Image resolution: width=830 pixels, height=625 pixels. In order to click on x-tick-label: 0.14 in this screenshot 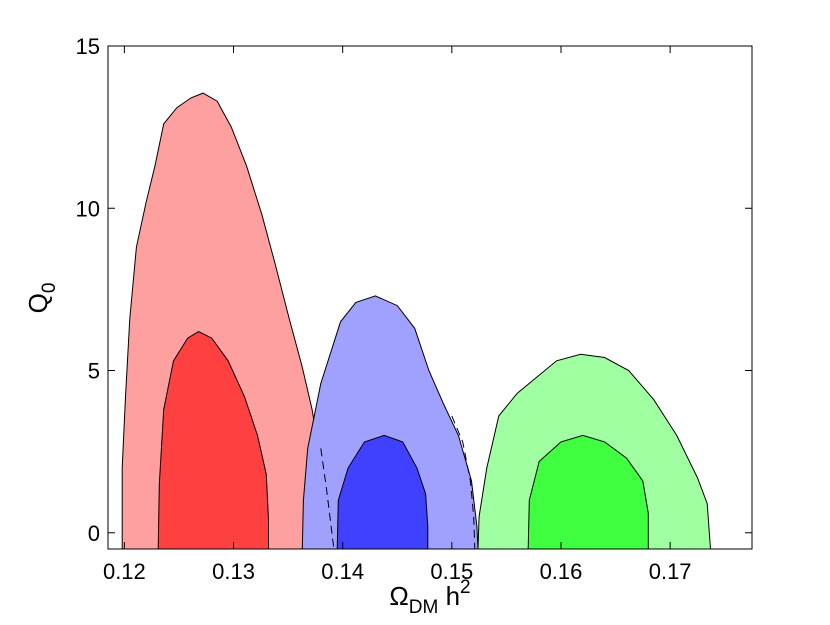, I will do `click(342, 571)`.